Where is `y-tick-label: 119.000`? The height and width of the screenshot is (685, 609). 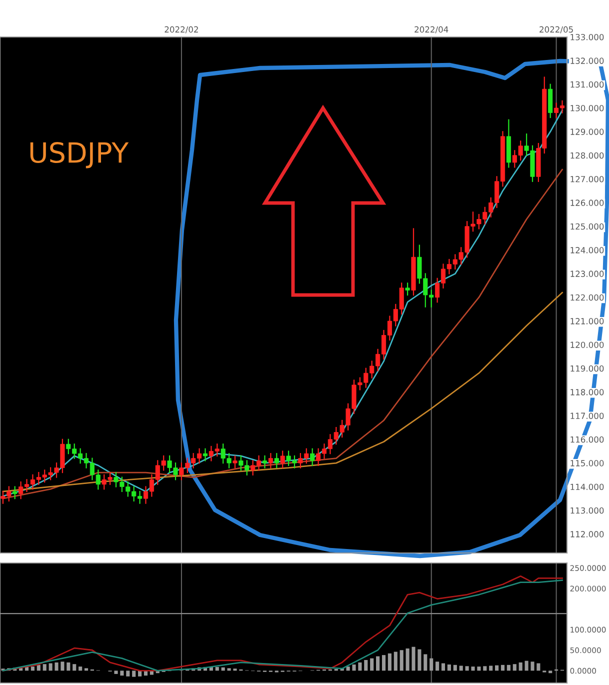 y-tick-label: 119.000 is located at coordinates (587, 368).